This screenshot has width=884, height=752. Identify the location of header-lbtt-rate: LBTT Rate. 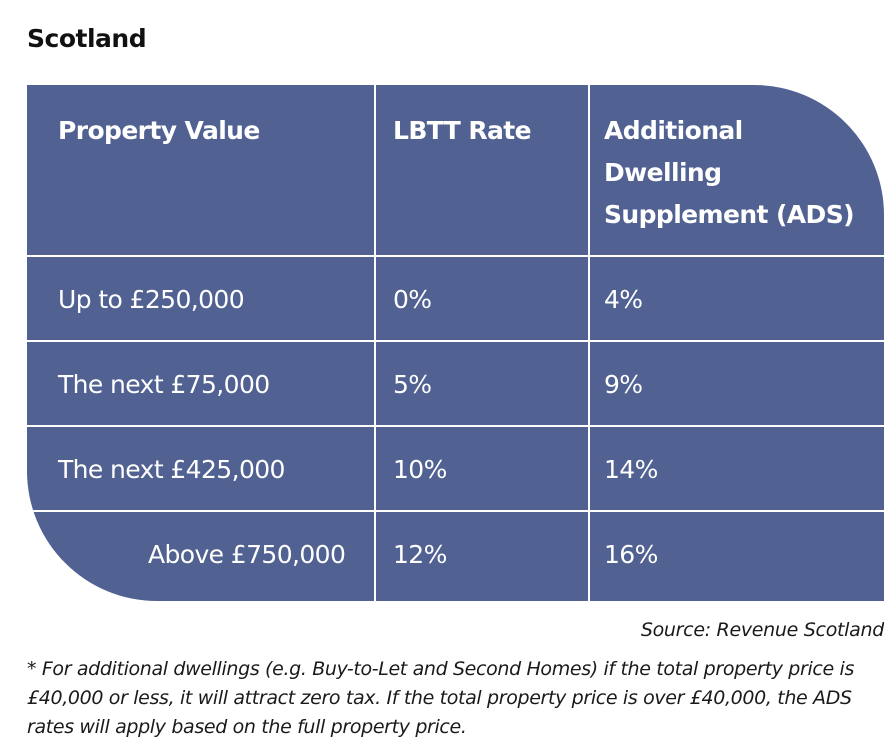
(462, 130).